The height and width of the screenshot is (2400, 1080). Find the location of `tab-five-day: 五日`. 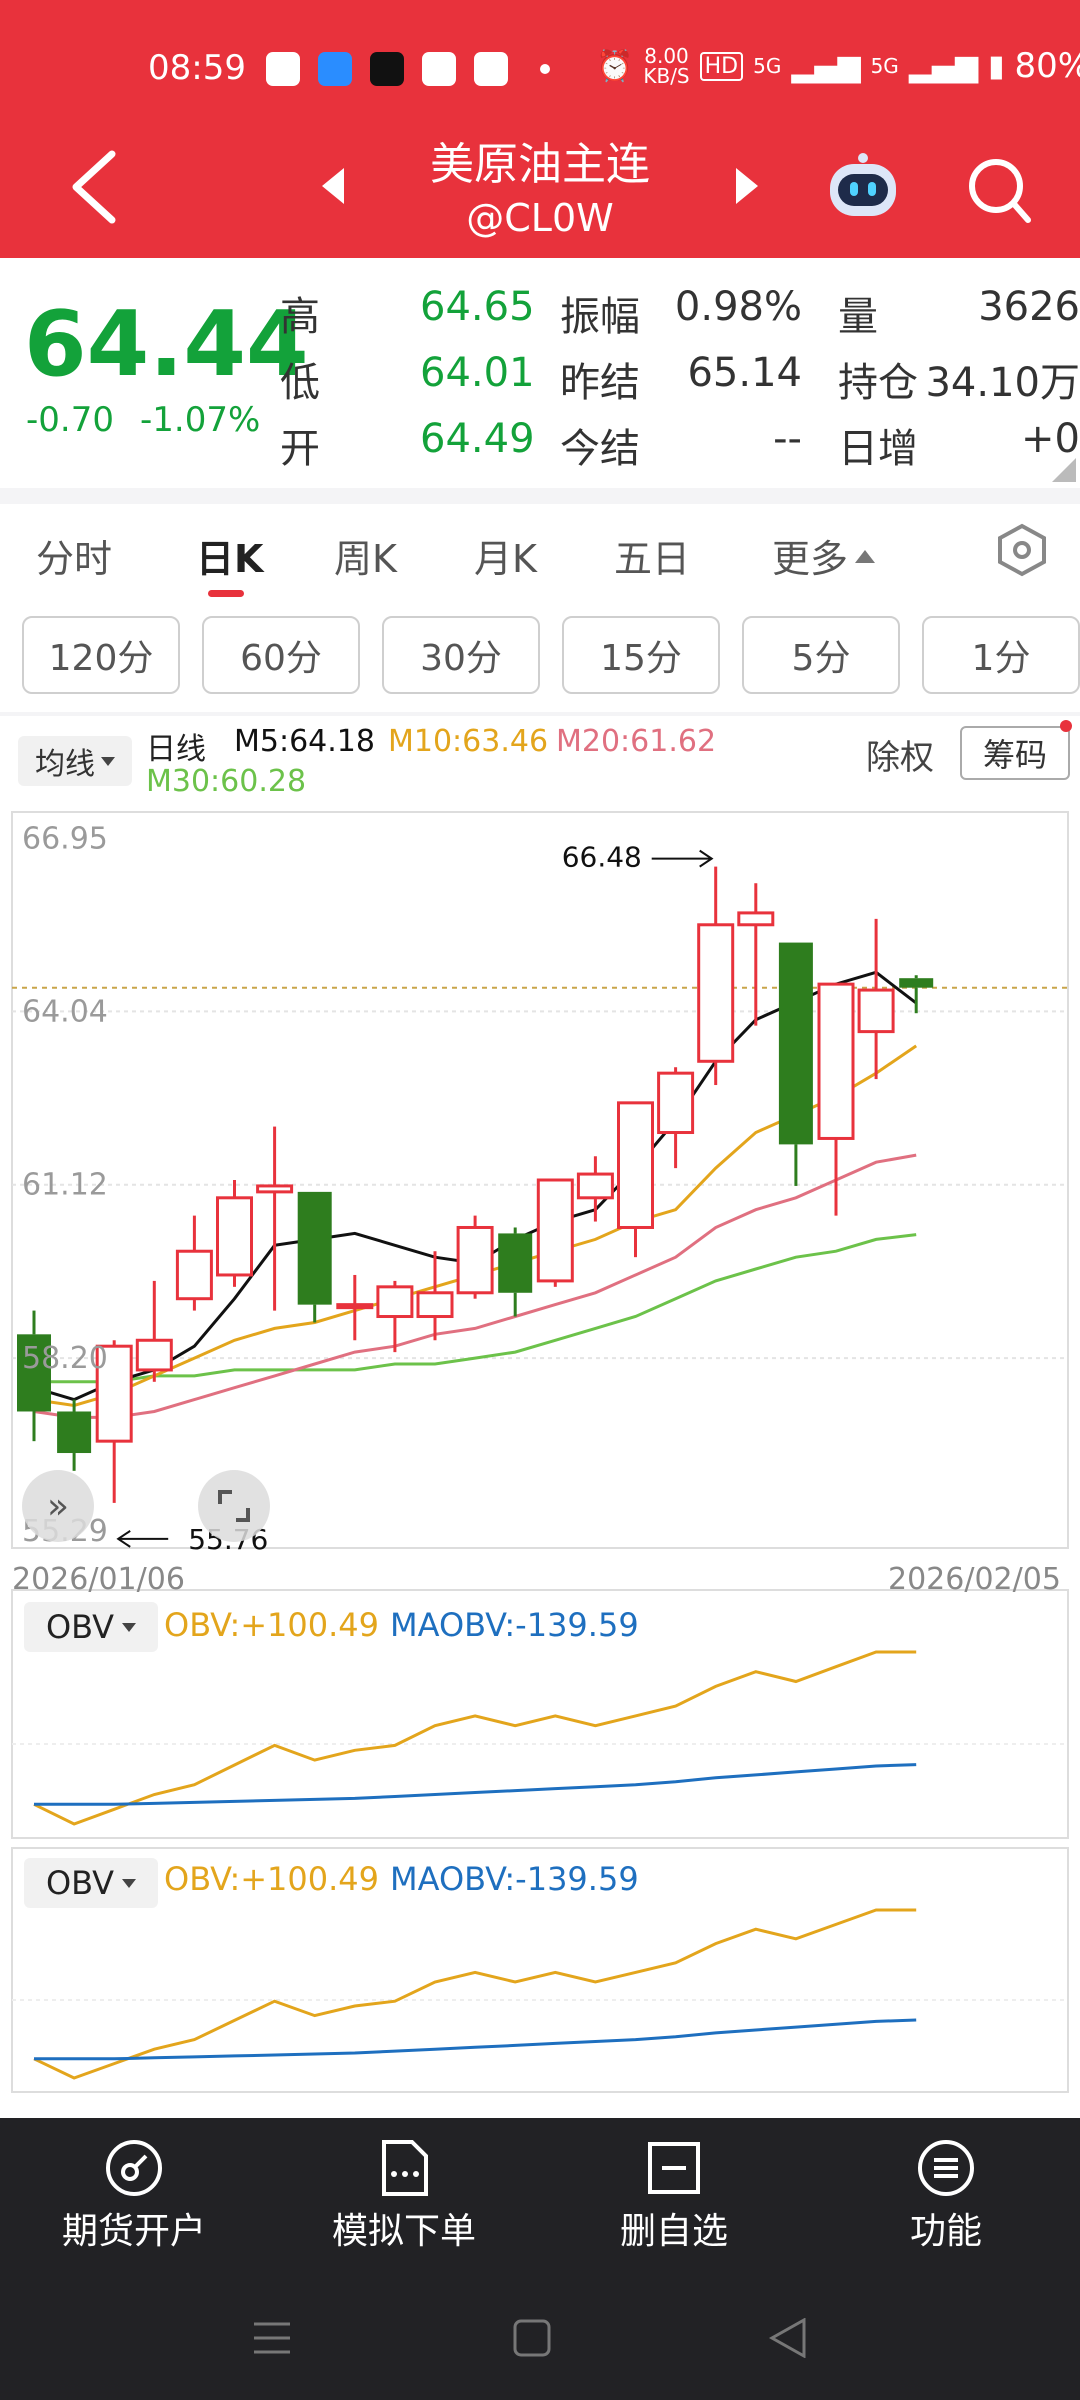

tab-five-day: 五日 is located at coordinates (652, 559).